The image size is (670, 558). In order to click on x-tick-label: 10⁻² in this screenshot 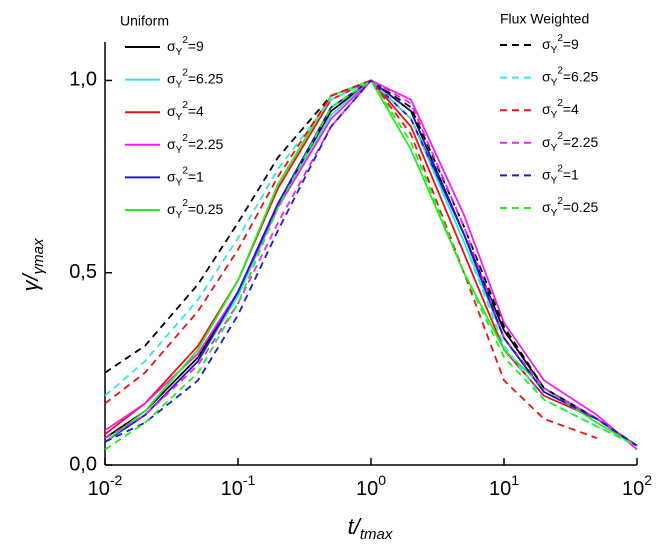, I will do `click(105, 486)`.